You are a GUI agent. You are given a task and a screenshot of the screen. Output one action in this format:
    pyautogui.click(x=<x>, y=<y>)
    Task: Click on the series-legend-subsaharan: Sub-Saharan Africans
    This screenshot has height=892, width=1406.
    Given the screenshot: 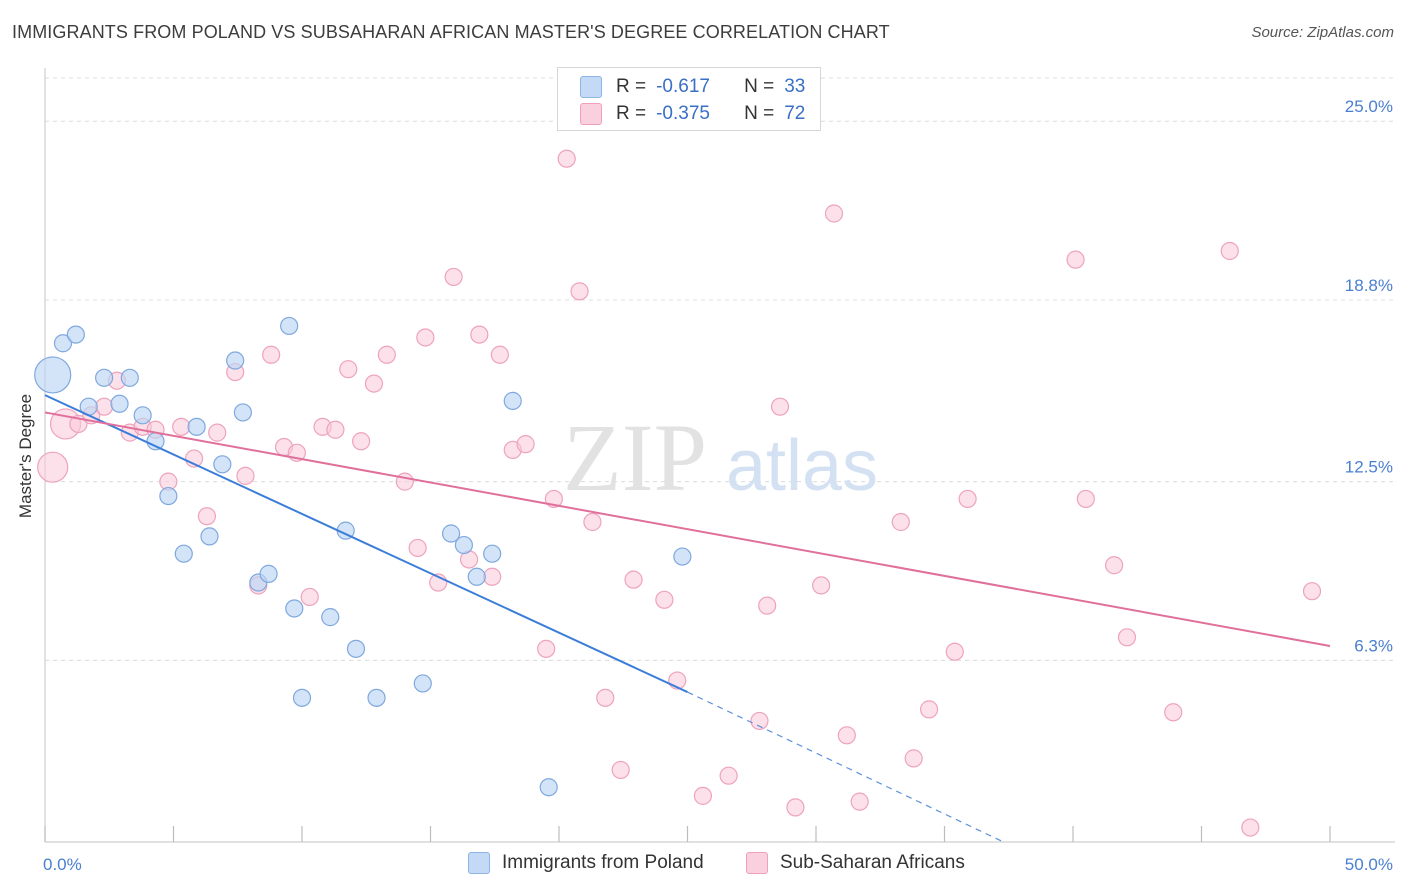 What is the action you would take?
    pyautogui.click(x=855, y=863)
    